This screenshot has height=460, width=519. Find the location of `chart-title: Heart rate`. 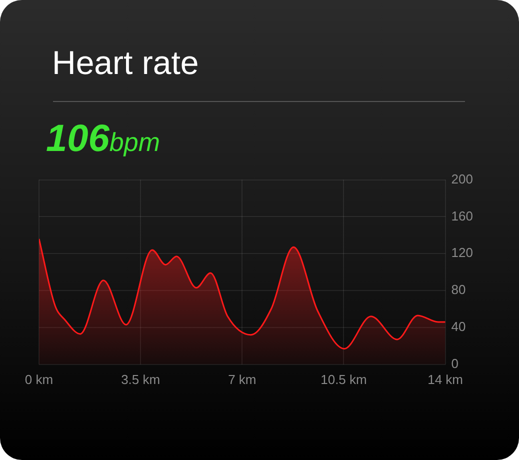

chart-title: Heart rate is located at coordinates (125, 63).